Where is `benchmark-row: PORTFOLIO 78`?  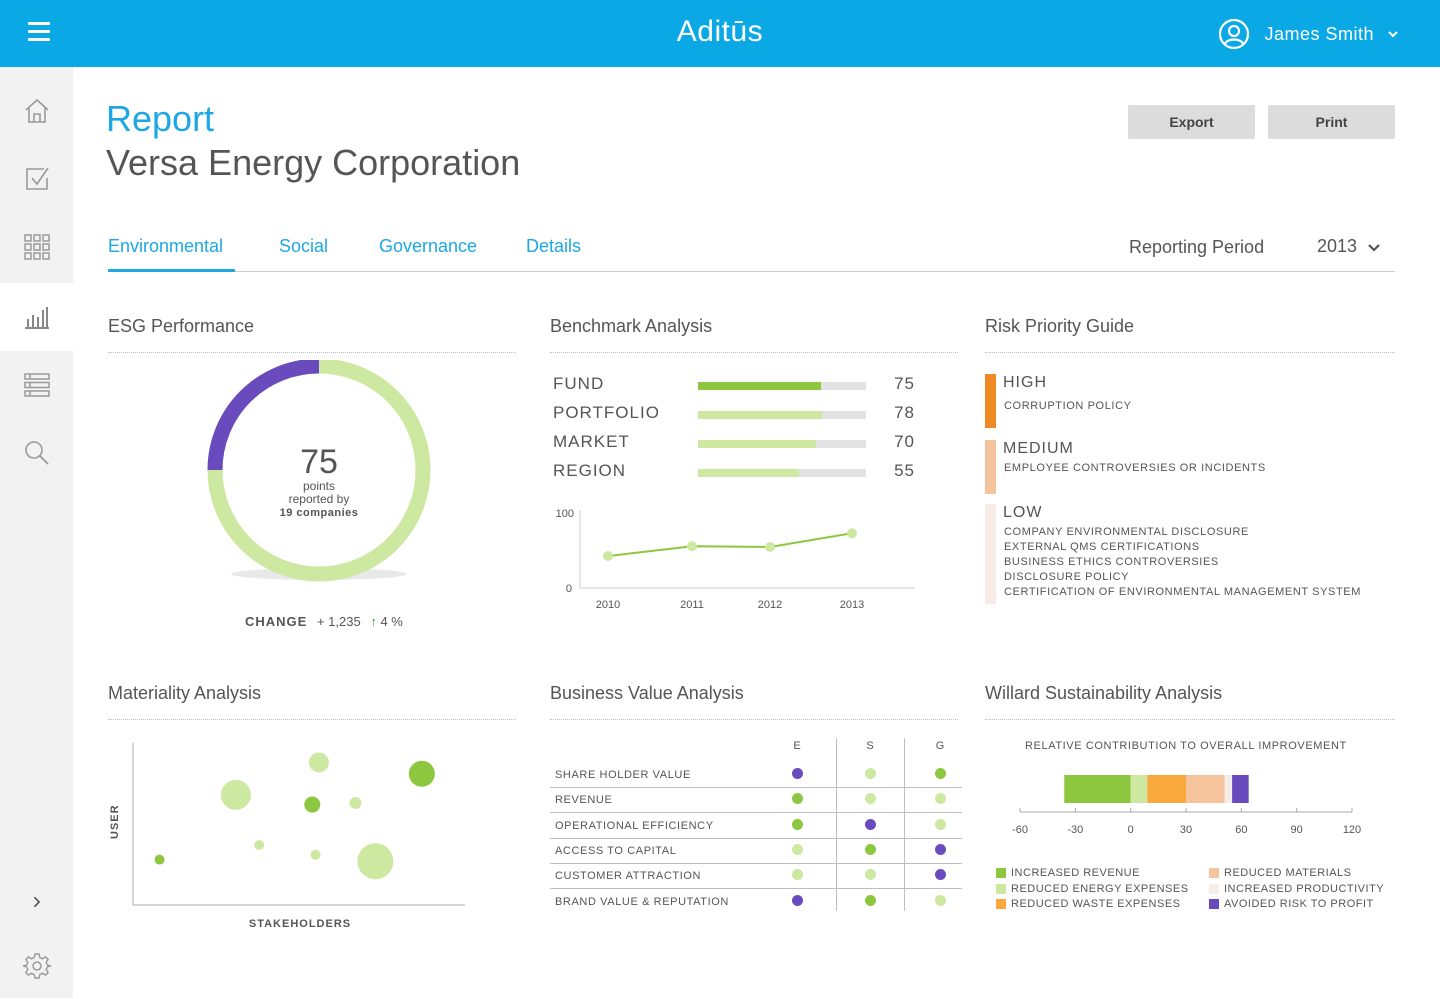 benchmark-row: PORTFOLIO 78 is located at coordinates (743, 414).